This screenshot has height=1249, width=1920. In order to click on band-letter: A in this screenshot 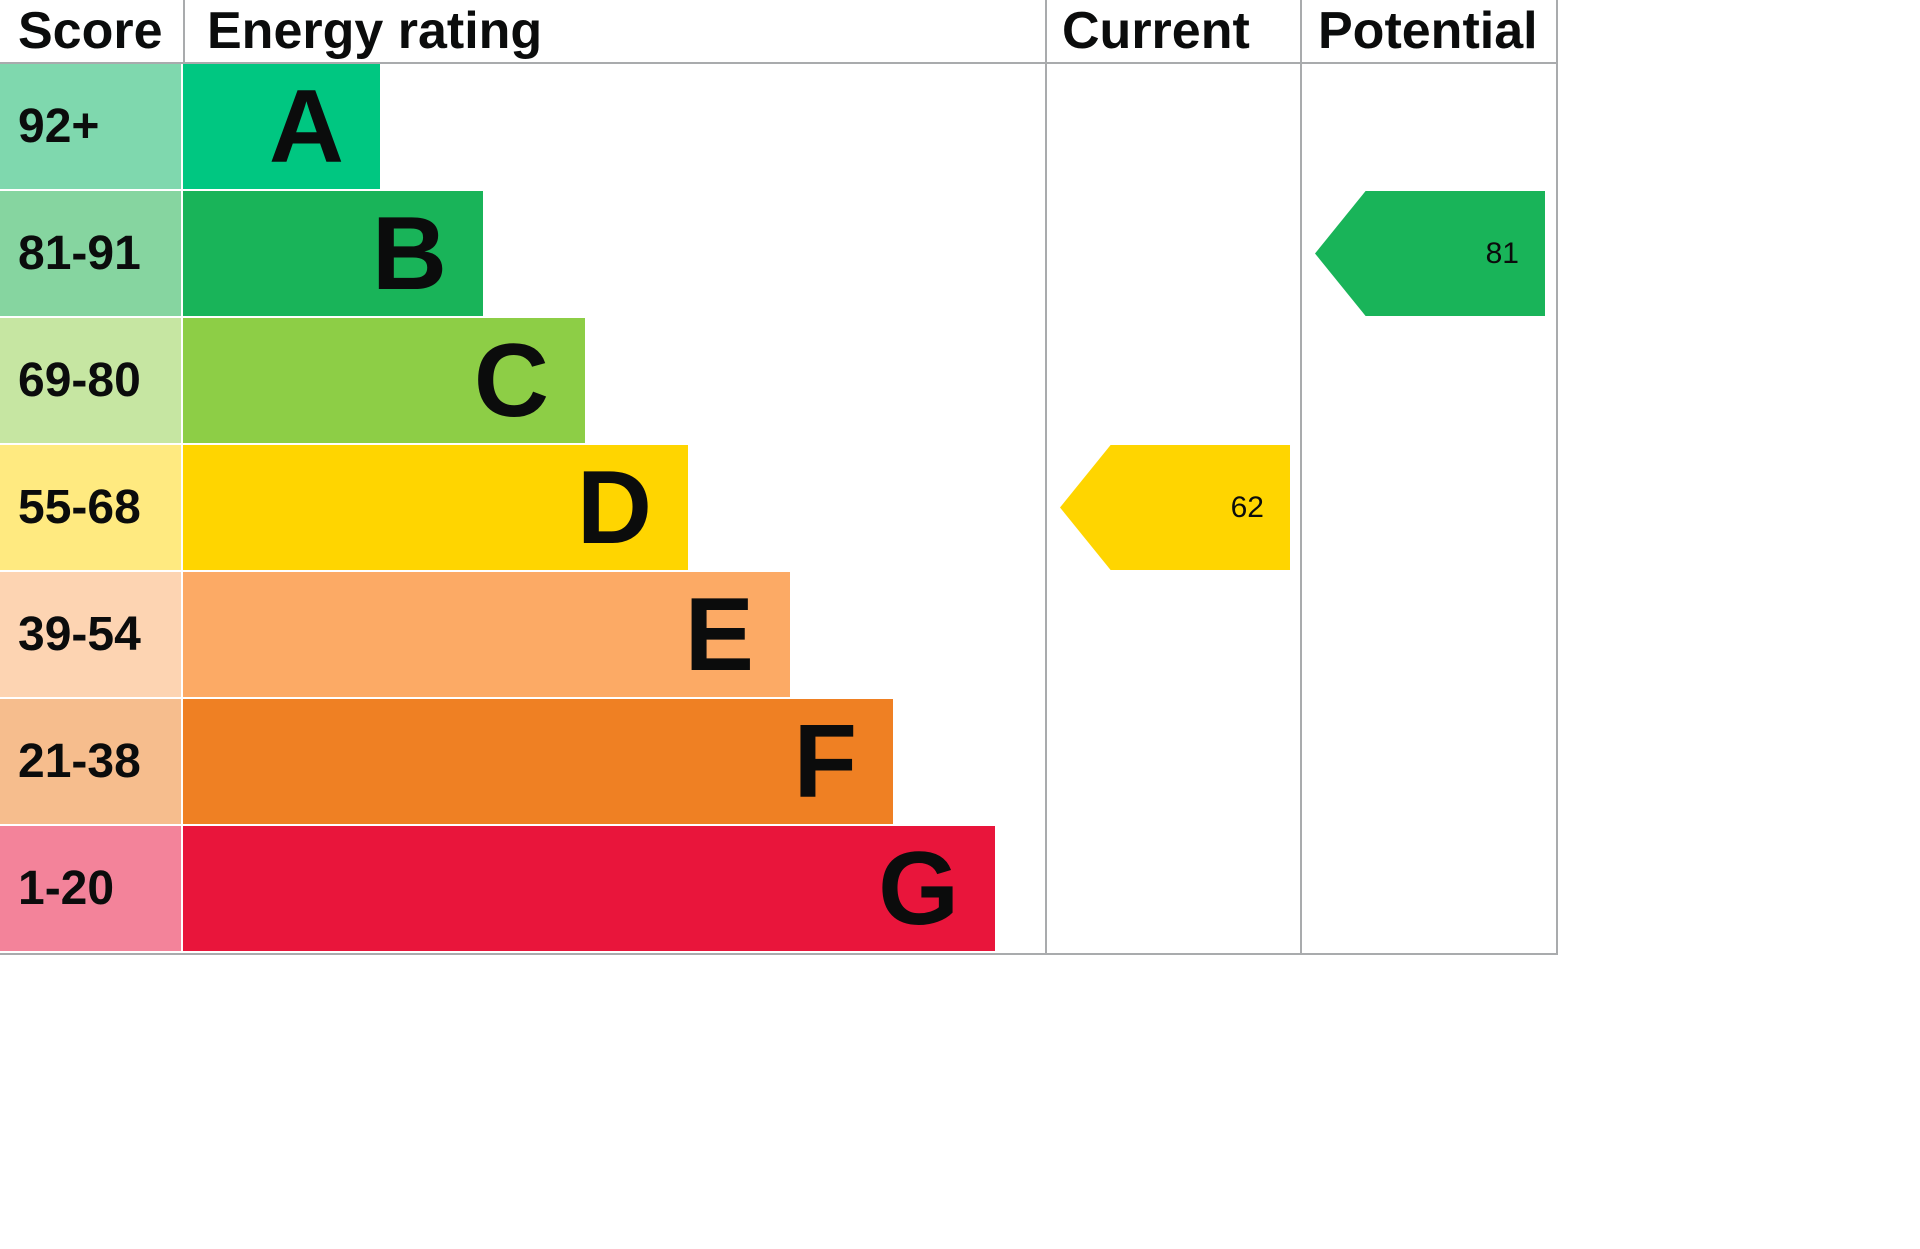, I will do `click(306, 126)`.